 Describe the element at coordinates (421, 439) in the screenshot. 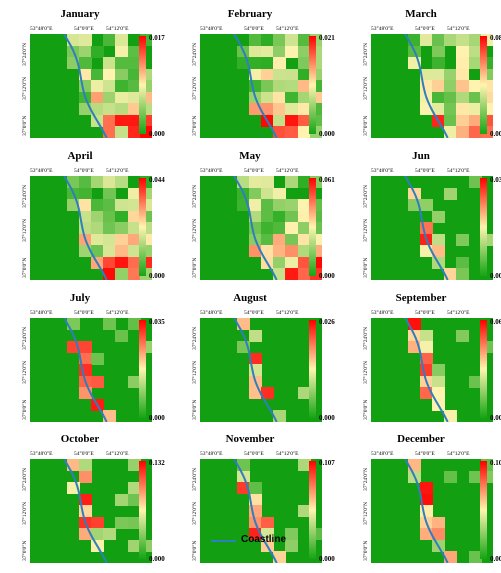

I see `panel-title: December` at that location.